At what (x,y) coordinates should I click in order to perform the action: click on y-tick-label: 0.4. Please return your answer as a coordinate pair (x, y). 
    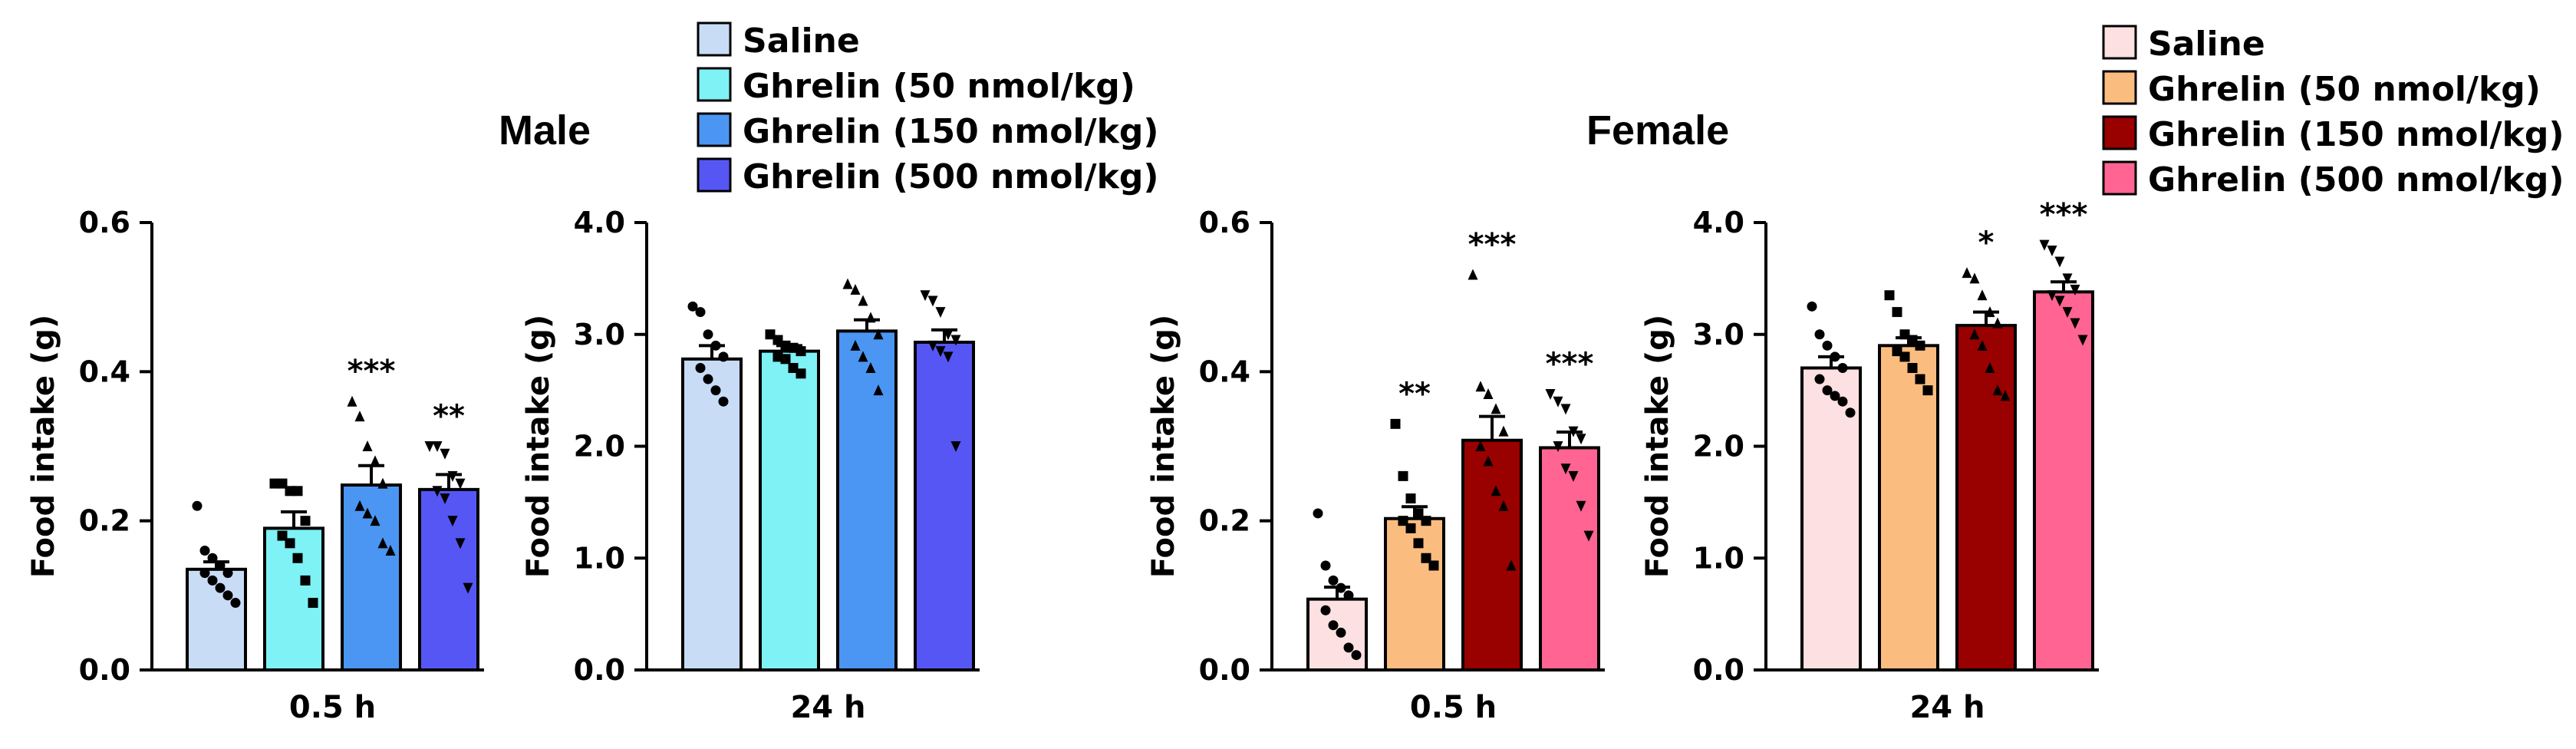
    Looking at the image, I should click on (104, 371).